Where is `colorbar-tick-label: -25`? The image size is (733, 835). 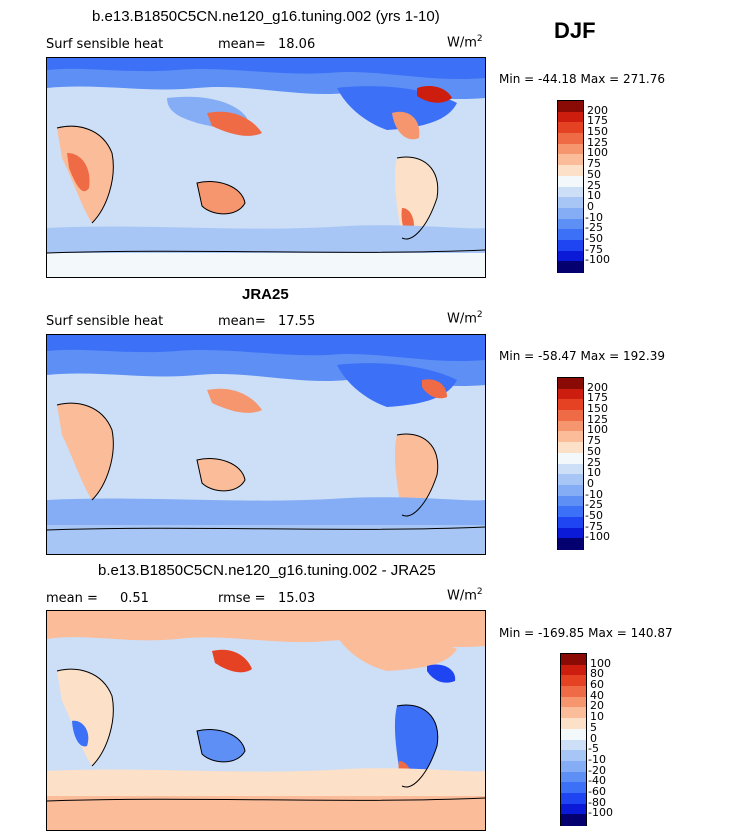 colorbar-tick-label: -25 is located at coordinates (594, 505).